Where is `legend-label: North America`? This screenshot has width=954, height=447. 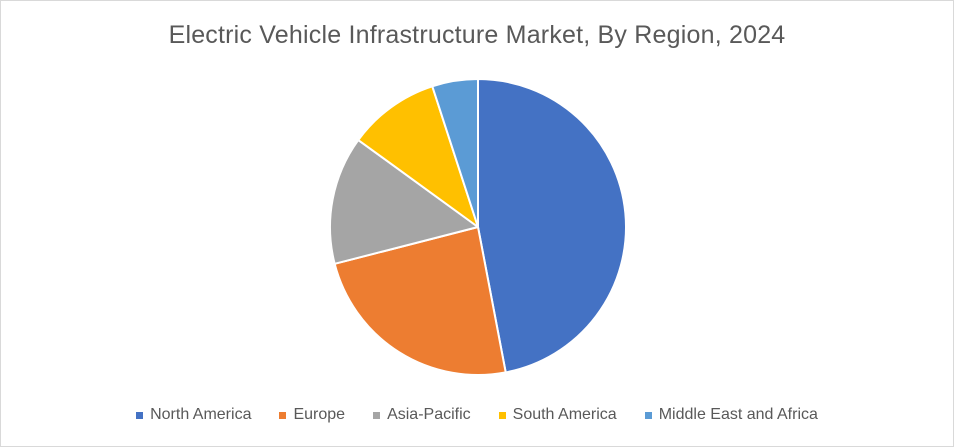 legend-label: North America is located at coordinates (201, 414).